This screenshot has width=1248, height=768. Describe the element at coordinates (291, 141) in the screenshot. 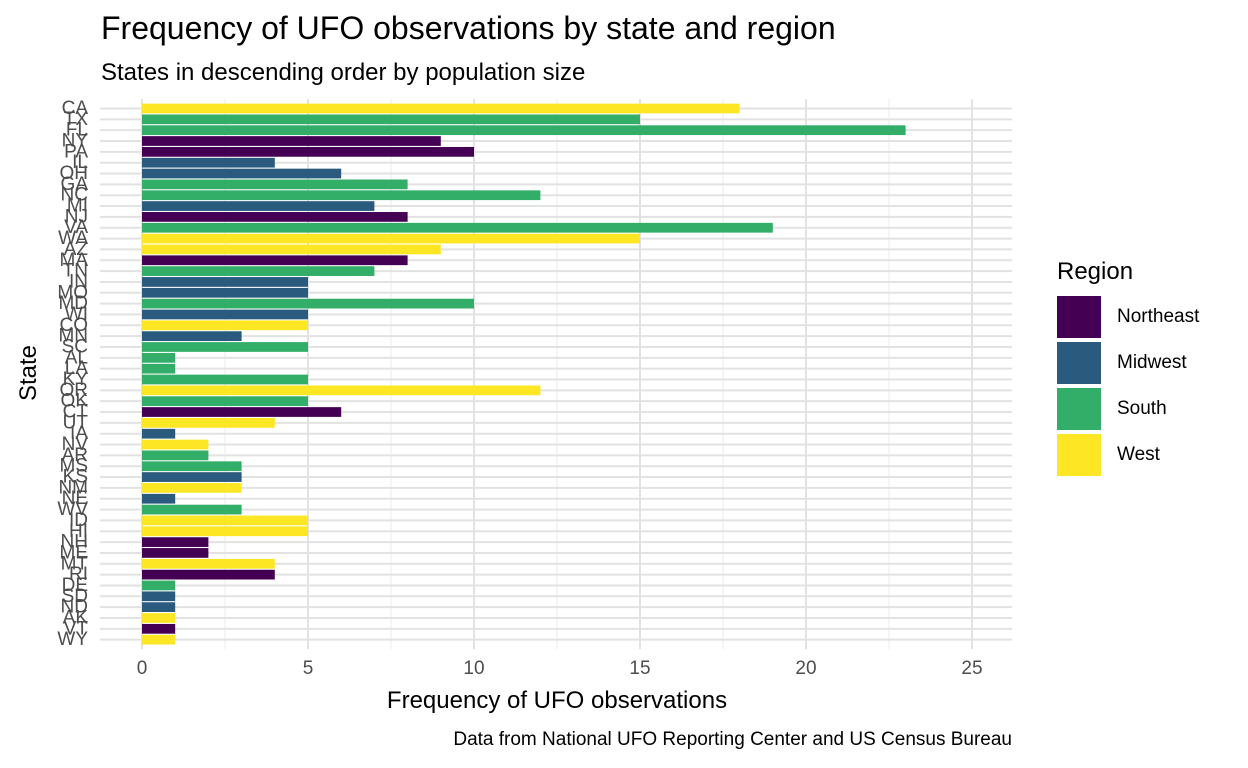

I see `bar-ny` at that location.